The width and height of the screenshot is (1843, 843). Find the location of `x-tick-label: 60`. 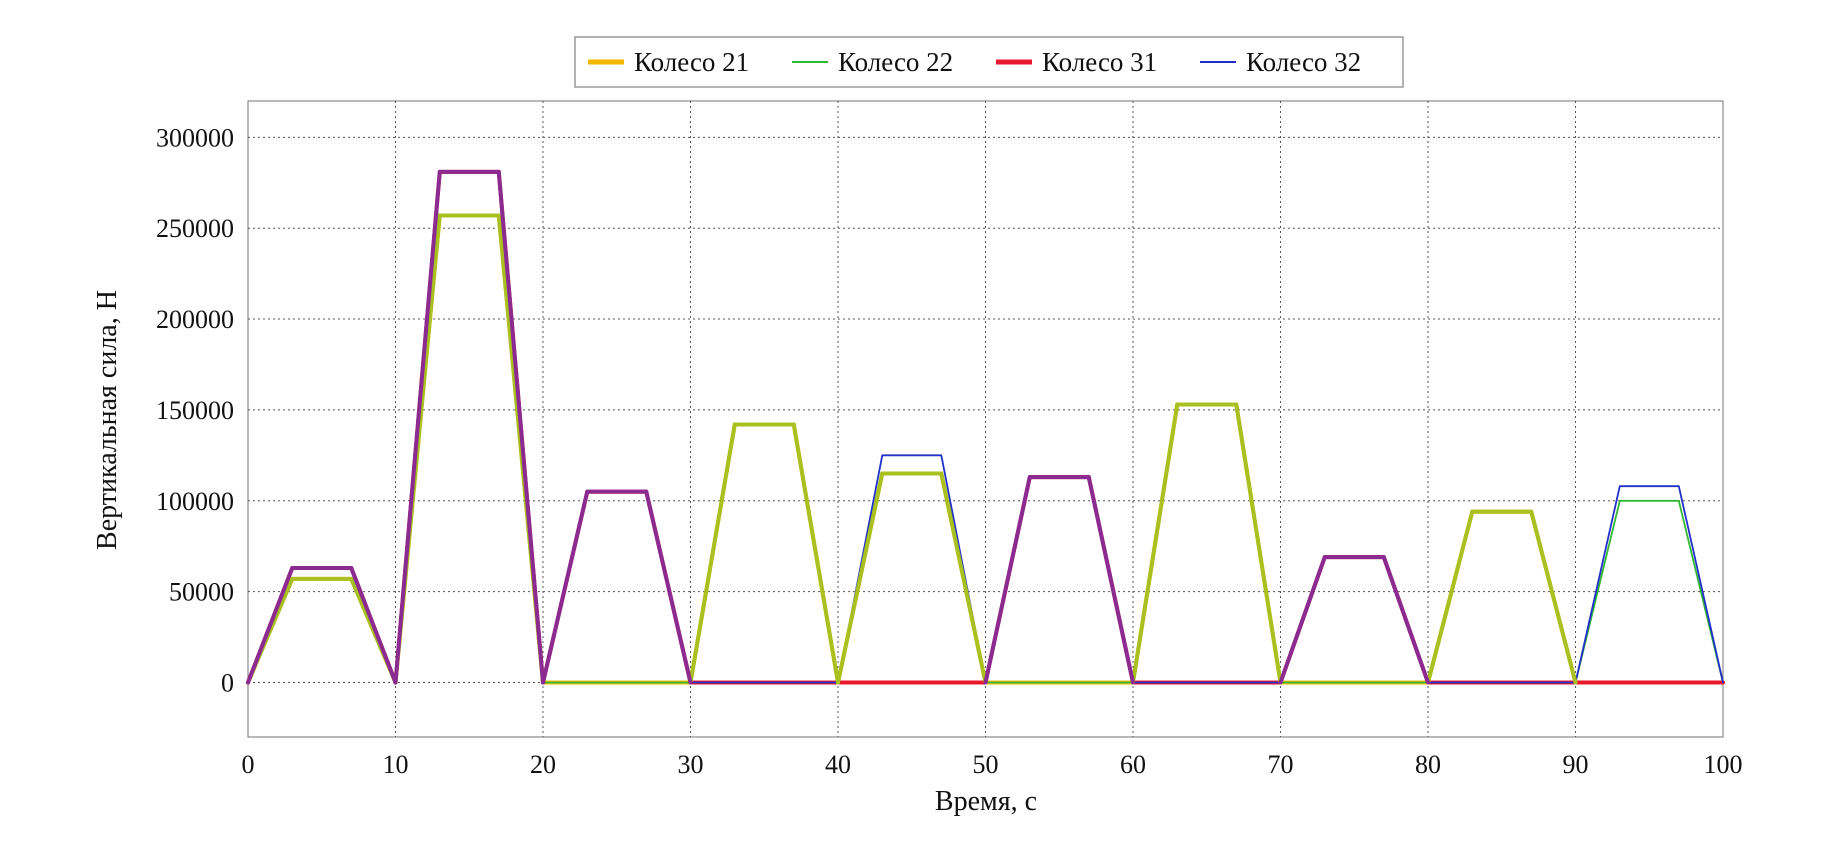

x-tick-label: 60 is located at coordinates (1133, 764).